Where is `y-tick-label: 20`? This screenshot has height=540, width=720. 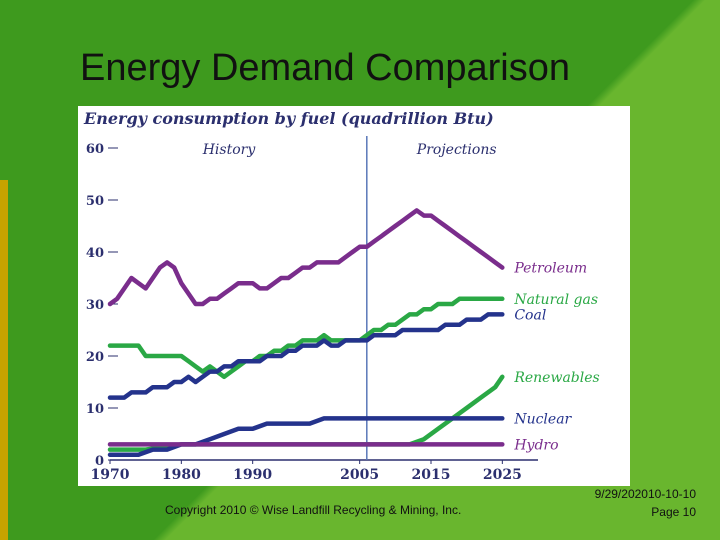 y-tick-label: 20 is located at coordinates (95, 357).